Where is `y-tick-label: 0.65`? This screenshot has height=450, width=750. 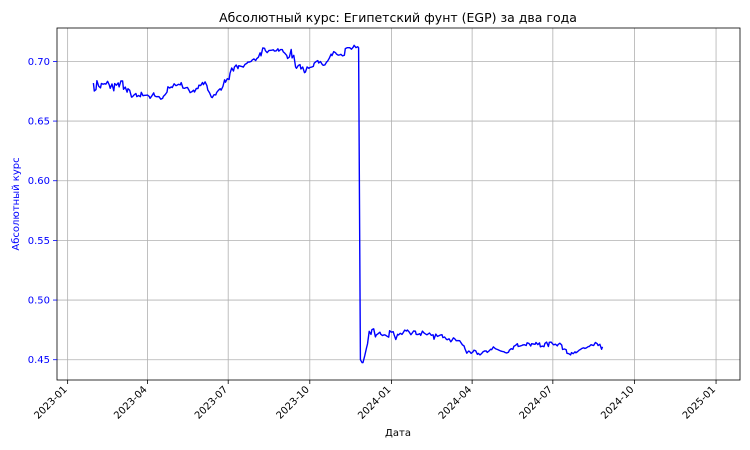
y-tick-label: 0.65 is located at coordinates (39, 122).